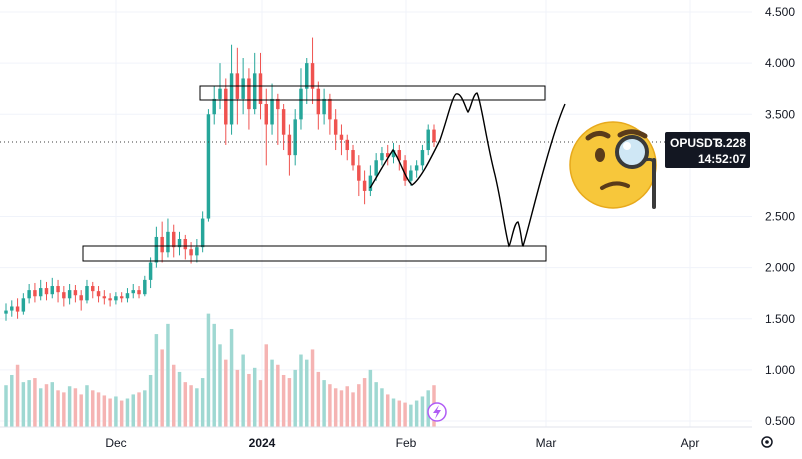  What do you see at coordinates (314, 253) in the screenshot?
I see `support-zone` at bounding box center [314, 253].